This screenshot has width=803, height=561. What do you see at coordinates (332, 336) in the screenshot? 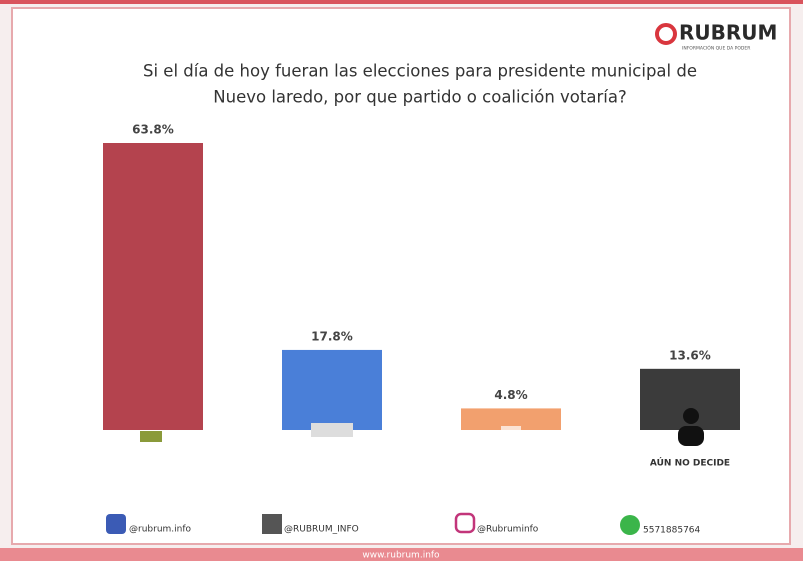
I see `value-label: 17.8%` at bounding box center [332, 336].